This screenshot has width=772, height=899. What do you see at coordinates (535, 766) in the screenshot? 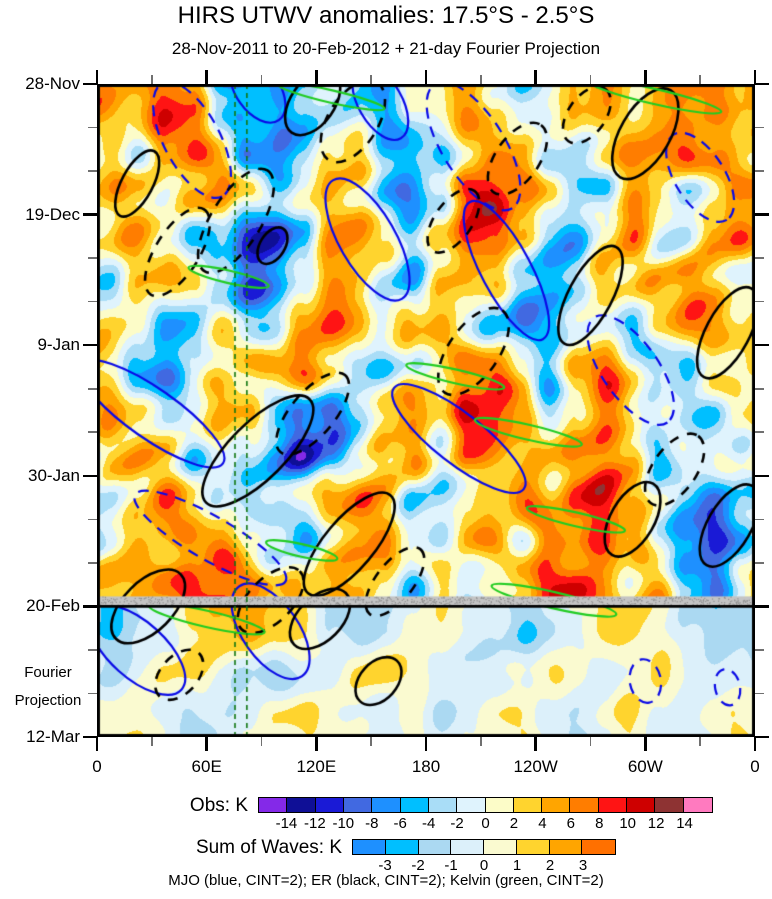
I see `x-tick-label: 120W` at bounding box center [535, 766].